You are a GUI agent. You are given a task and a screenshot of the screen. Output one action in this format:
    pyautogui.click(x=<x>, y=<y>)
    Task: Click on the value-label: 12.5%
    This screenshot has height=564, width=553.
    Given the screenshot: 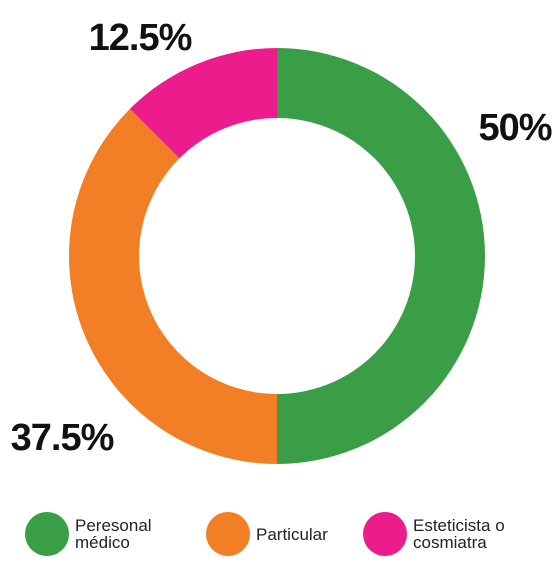 What is the action you would take?
    pyautogui.click(x=140, y=38)
    